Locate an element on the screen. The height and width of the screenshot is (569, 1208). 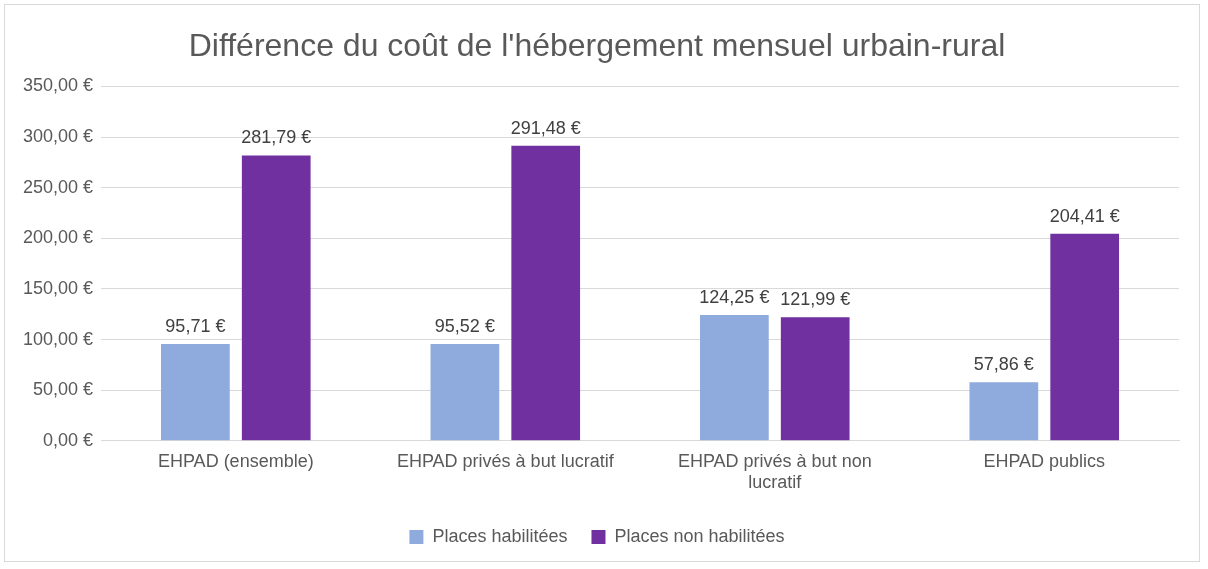
data-label: 95,71 € is located at coordinates (195, 325).